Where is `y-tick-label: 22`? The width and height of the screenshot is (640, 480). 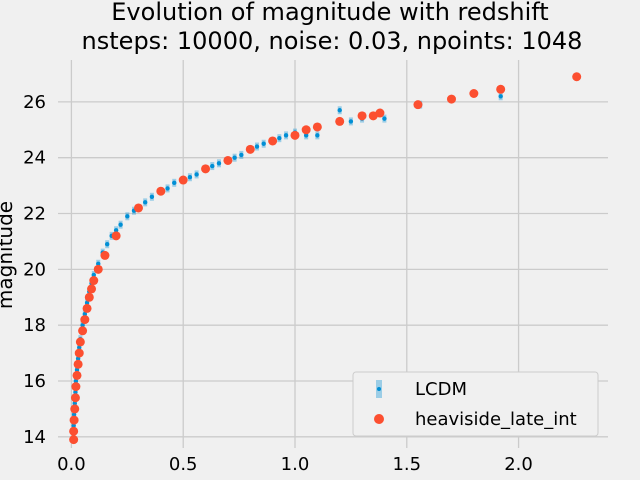
y-tick-label: 22 is located at coordinates (34, 214).